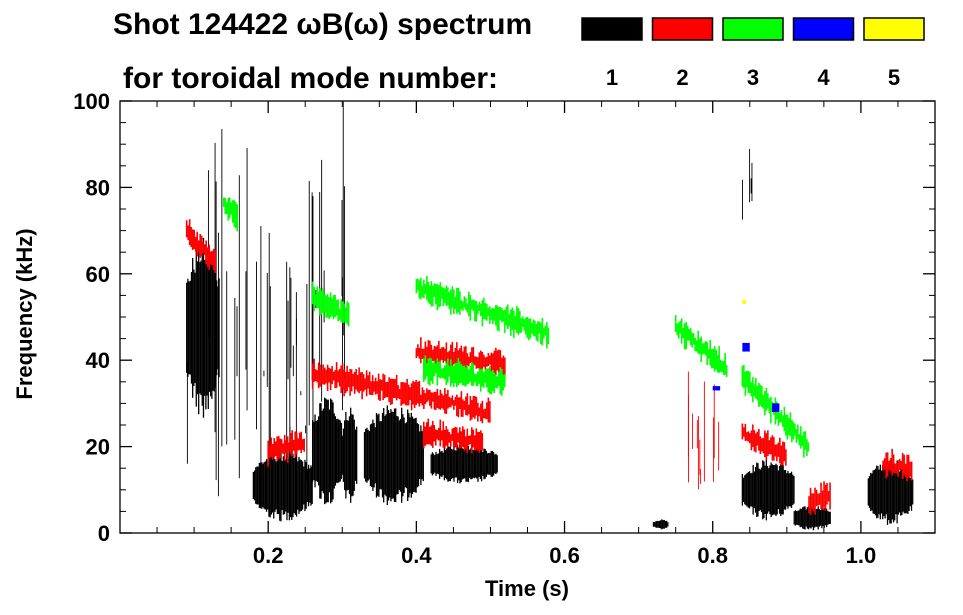  I want to click on y-tick-label: 60, so click(98, 274).